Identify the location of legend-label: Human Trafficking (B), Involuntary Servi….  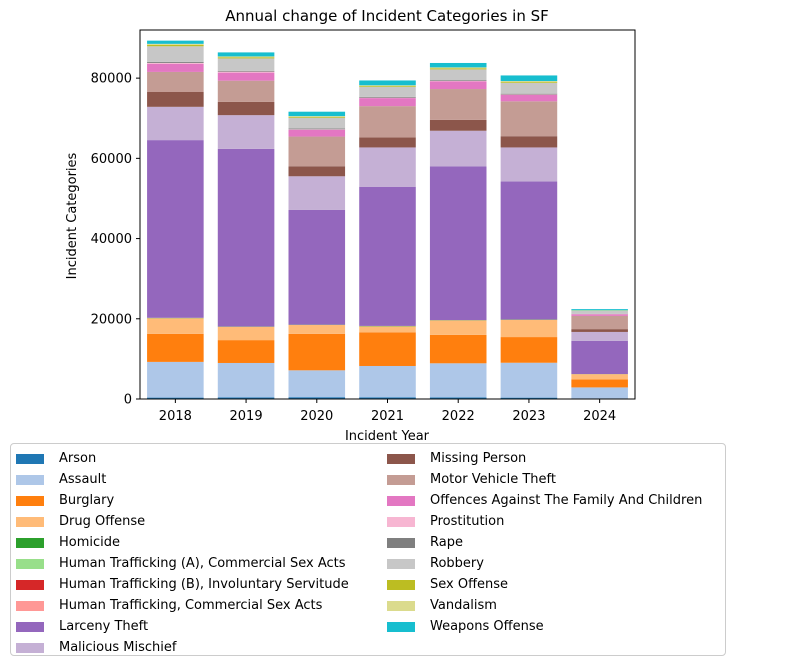
(204, 584).